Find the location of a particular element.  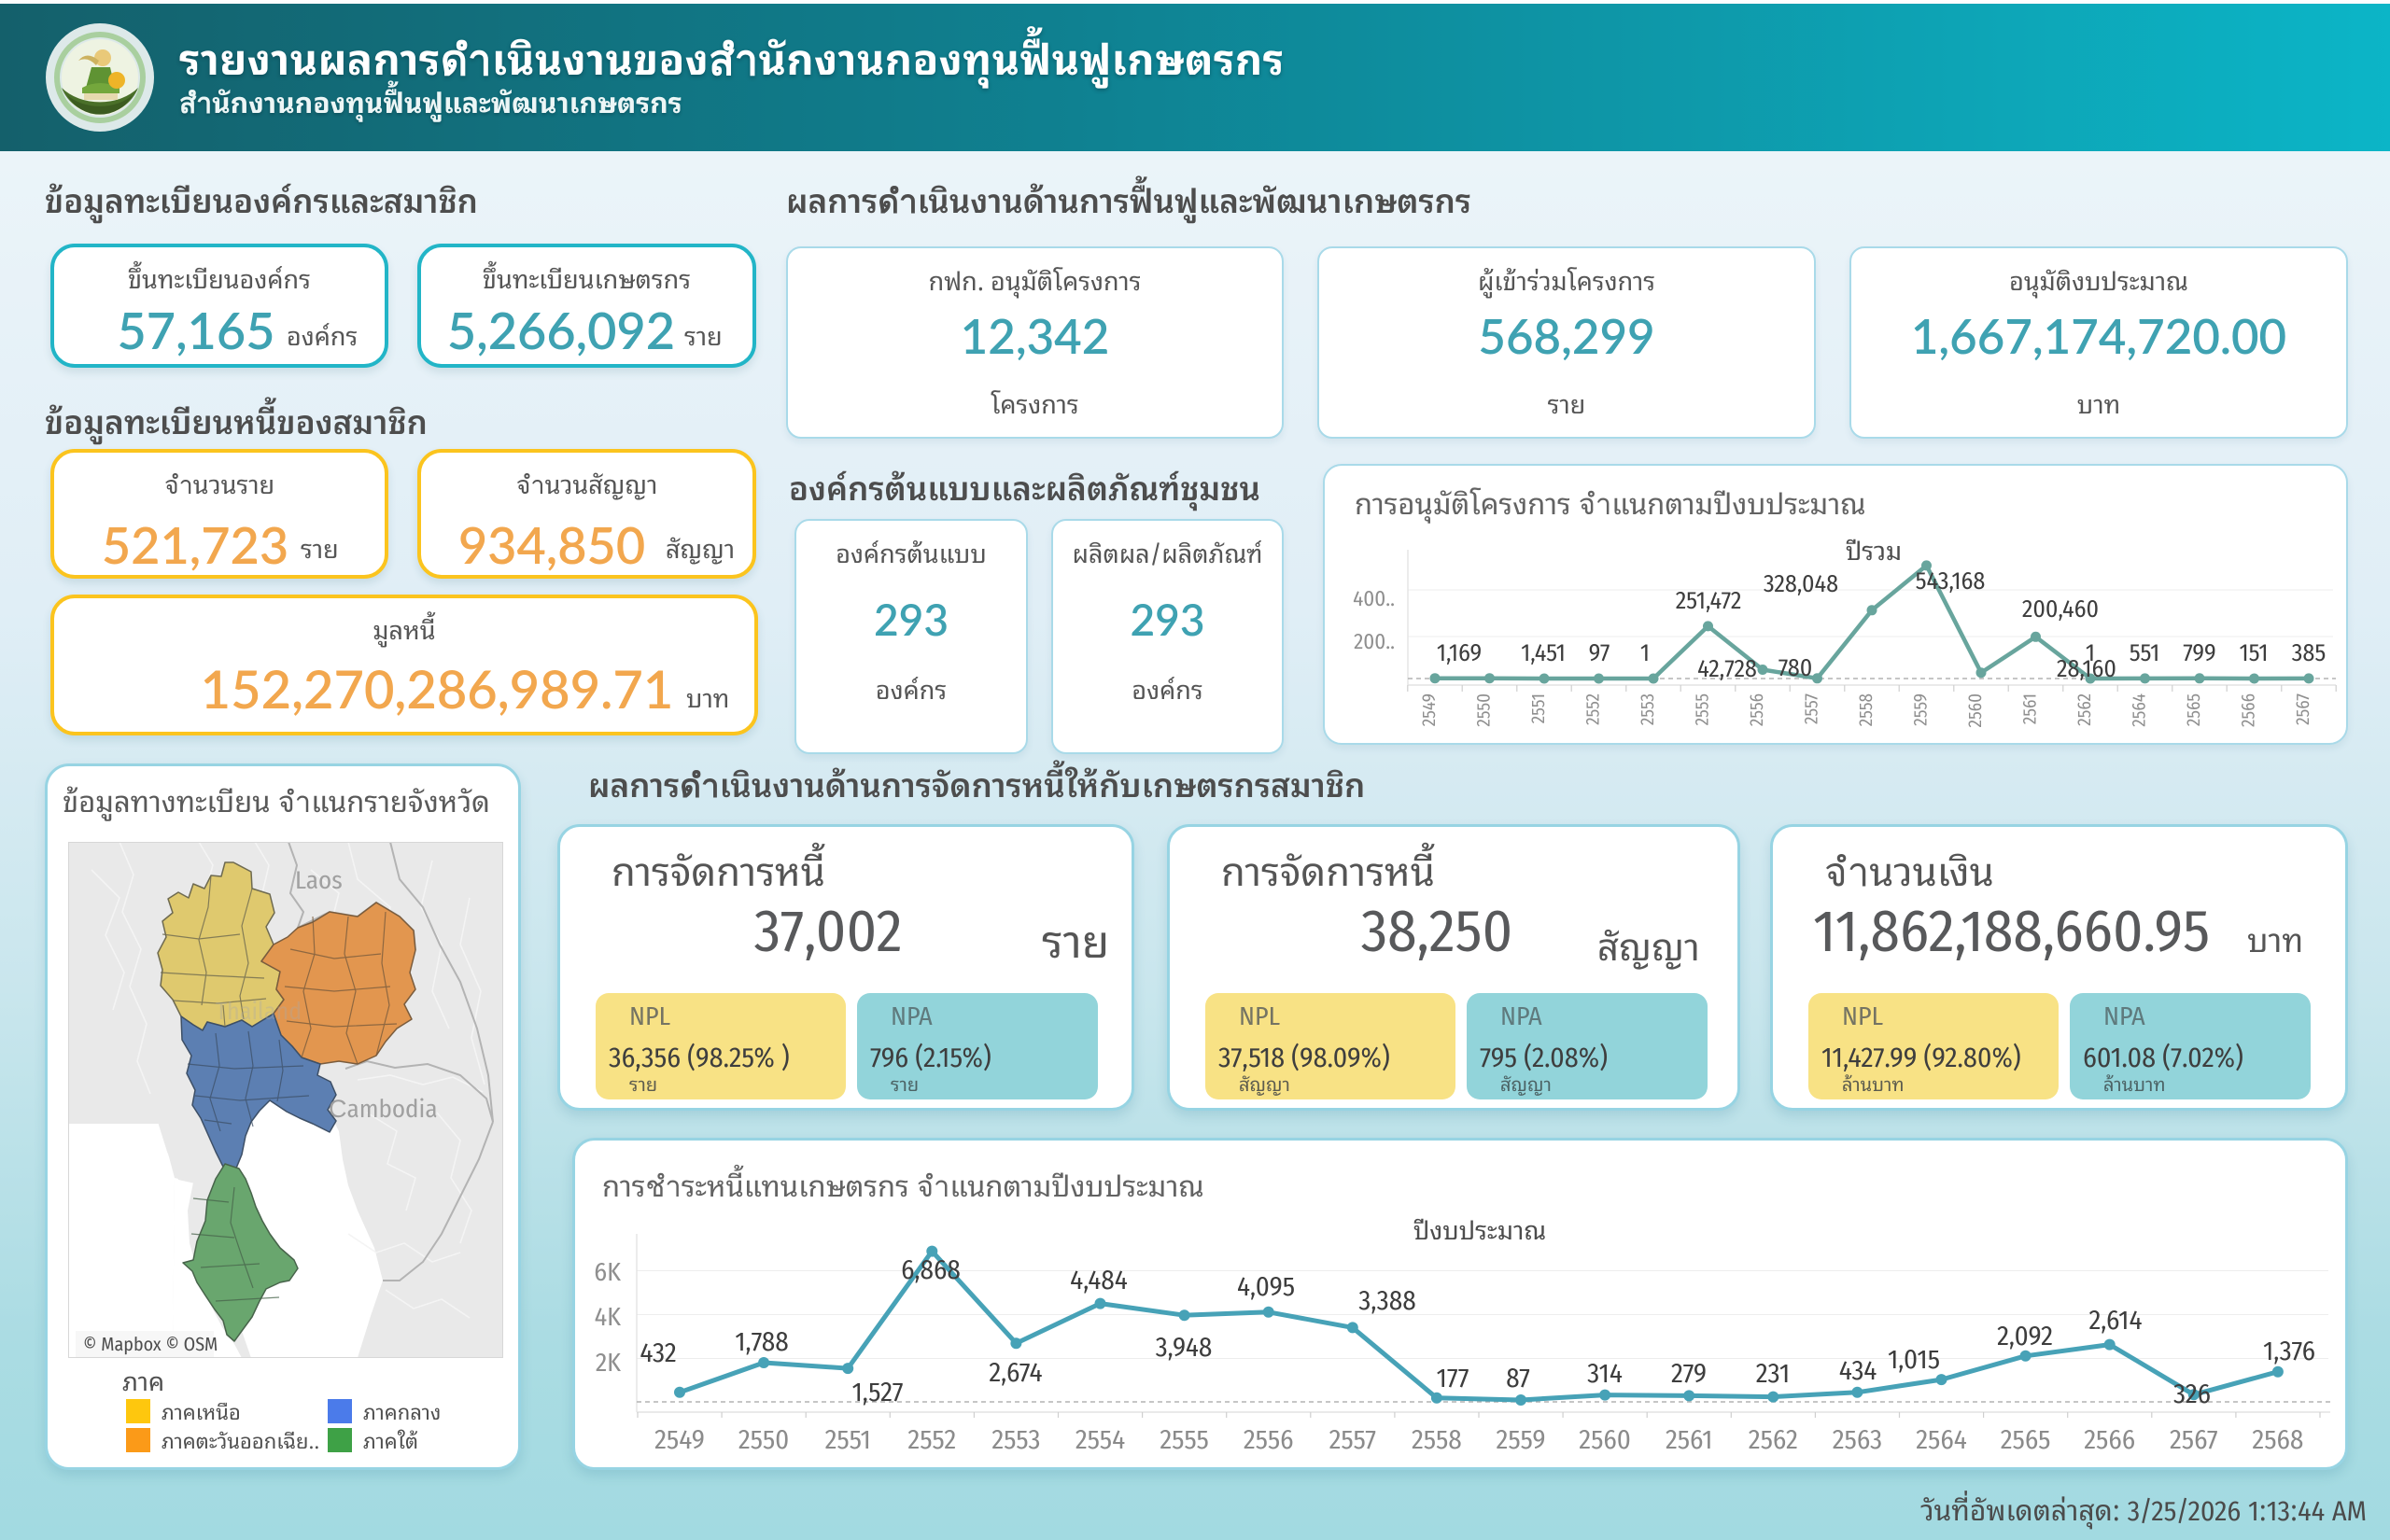

svg-text: 200,460 is located at coordinates (2060, 609).